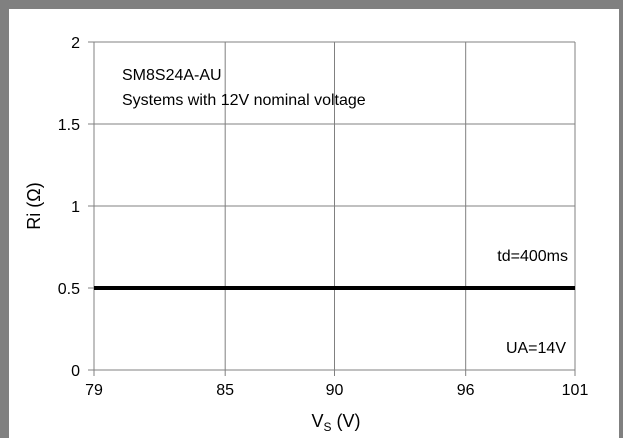 This screenshot has width=623, height=438. What do you see at coordinates (575, 390) in the screenshot?
I see `x-tick-label: 101` at bounding box center [575, 390].